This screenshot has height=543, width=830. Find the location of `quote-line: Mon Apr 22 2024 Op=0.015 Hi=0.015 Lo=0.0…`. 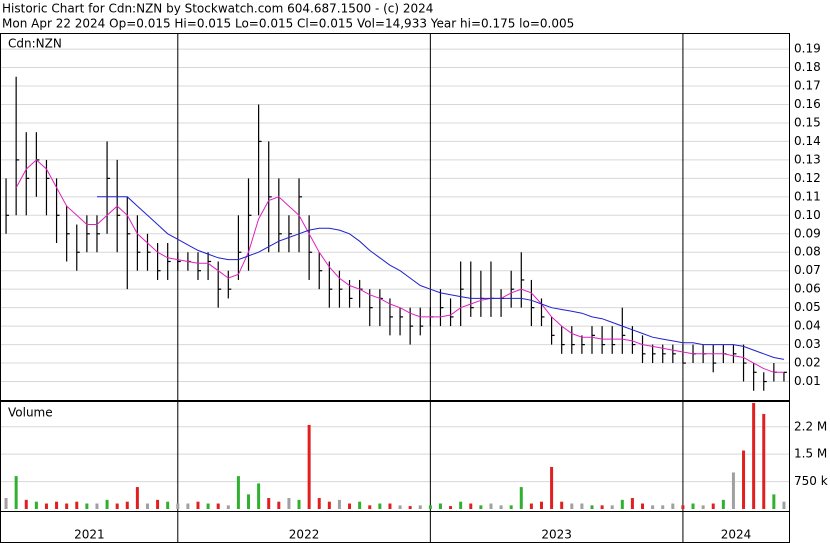

quote-line: Mon Apr 22 2024 Op=0.015 Hi=0.015 Lo=0.0… is located at coordinates (288, 24).